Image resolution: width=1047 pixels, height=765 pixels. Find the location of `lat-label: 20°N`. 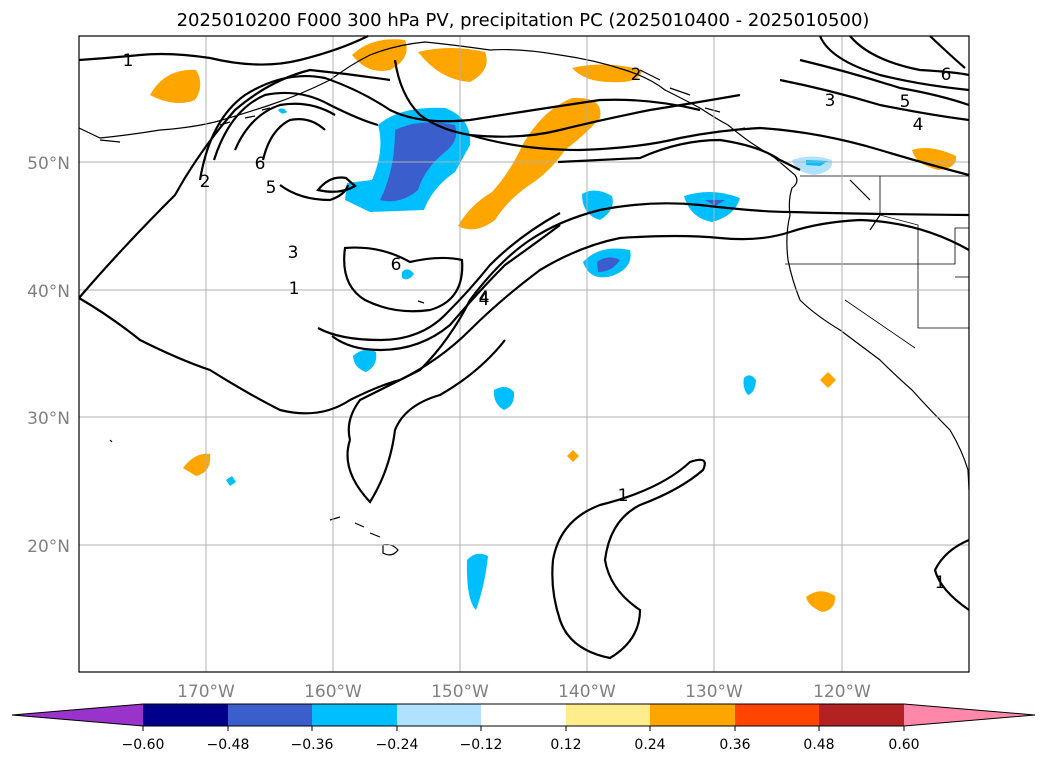

lat-label: 20°N is located at coordinates (48, 547).